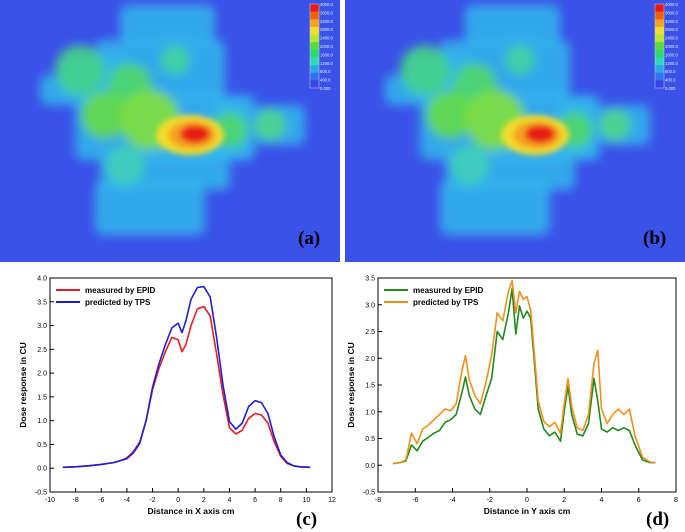 Image resolution: width=685 pixels, height=532 pixels. Describe the element at coordinates (326, 63) in the screenshot. I see `colorbar-tick-label: 1200.0` at that location.